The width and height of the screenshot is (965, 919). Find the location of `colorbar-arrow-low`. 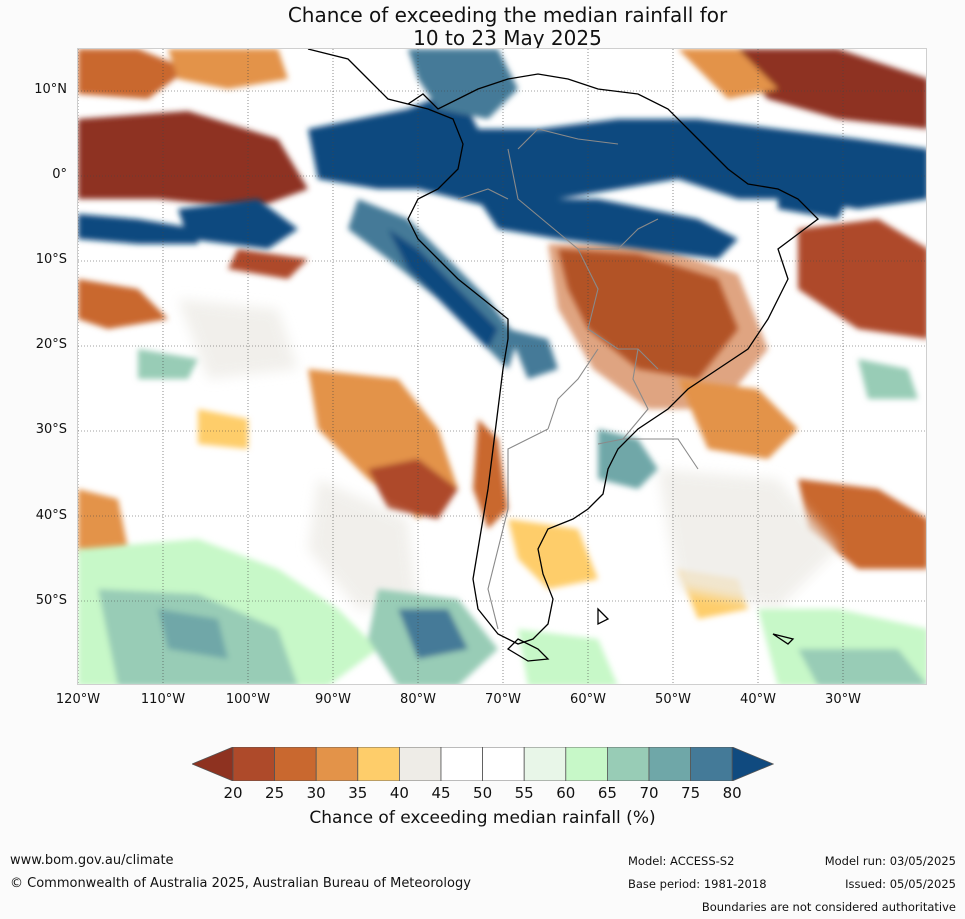

colorbar-arrow-low is located at coordinates (213, 764).